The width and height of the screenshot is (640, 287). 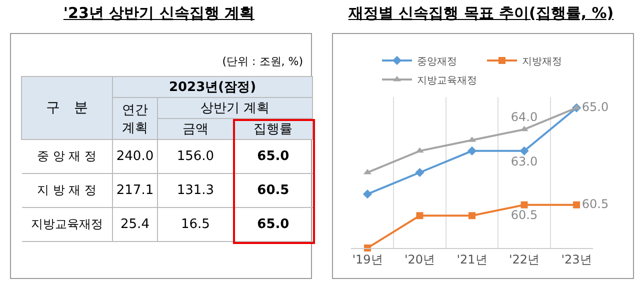 I want to click on category-label: 지방교육재정, so click(x=66, y=224).